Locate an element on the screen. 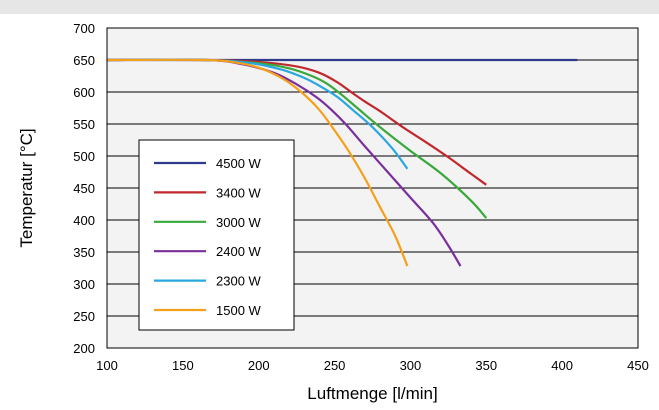 This screenshot has width=659, height=410. x-tick-label: 250 is located at coordinates (335, 365).